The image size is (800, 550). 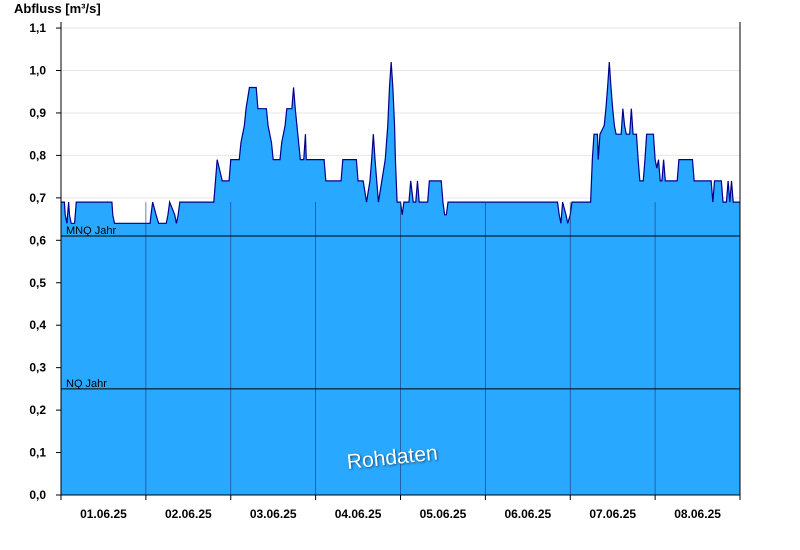 What do you see at coordinates (37, 283) in the screenshot?
I see `y-tick-label: 0,5` at bounding box center [37, 283].